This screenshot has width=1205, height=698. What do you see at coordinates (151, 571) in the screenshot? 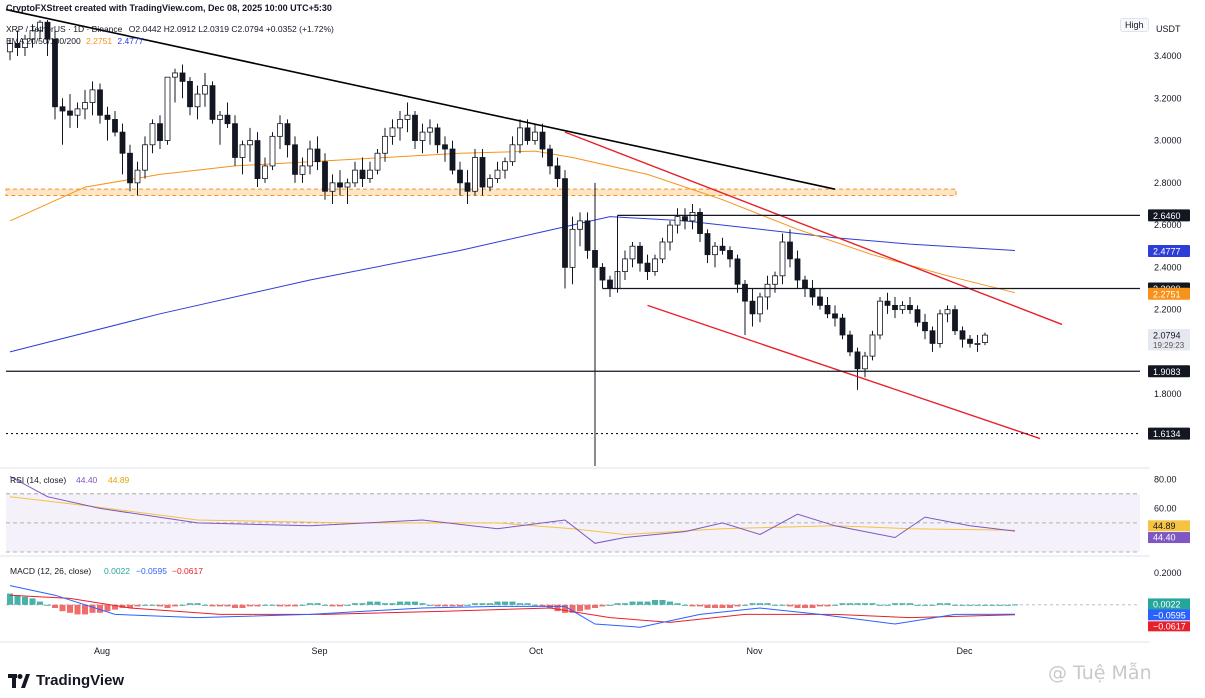
I see `macd-signal-value: −0.0595` at bounding box center [151, 571].